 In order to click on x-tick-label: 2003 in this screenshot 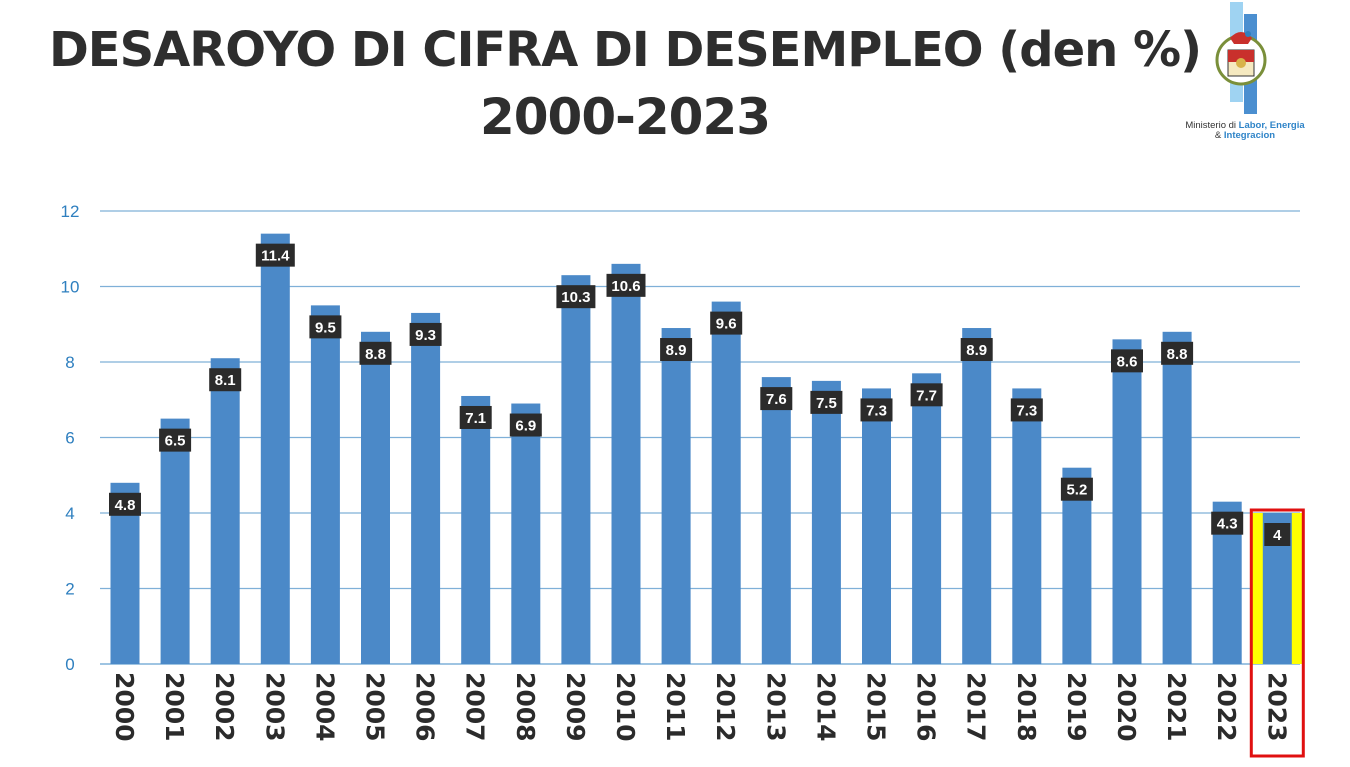, I will do `click(274, 707)`.